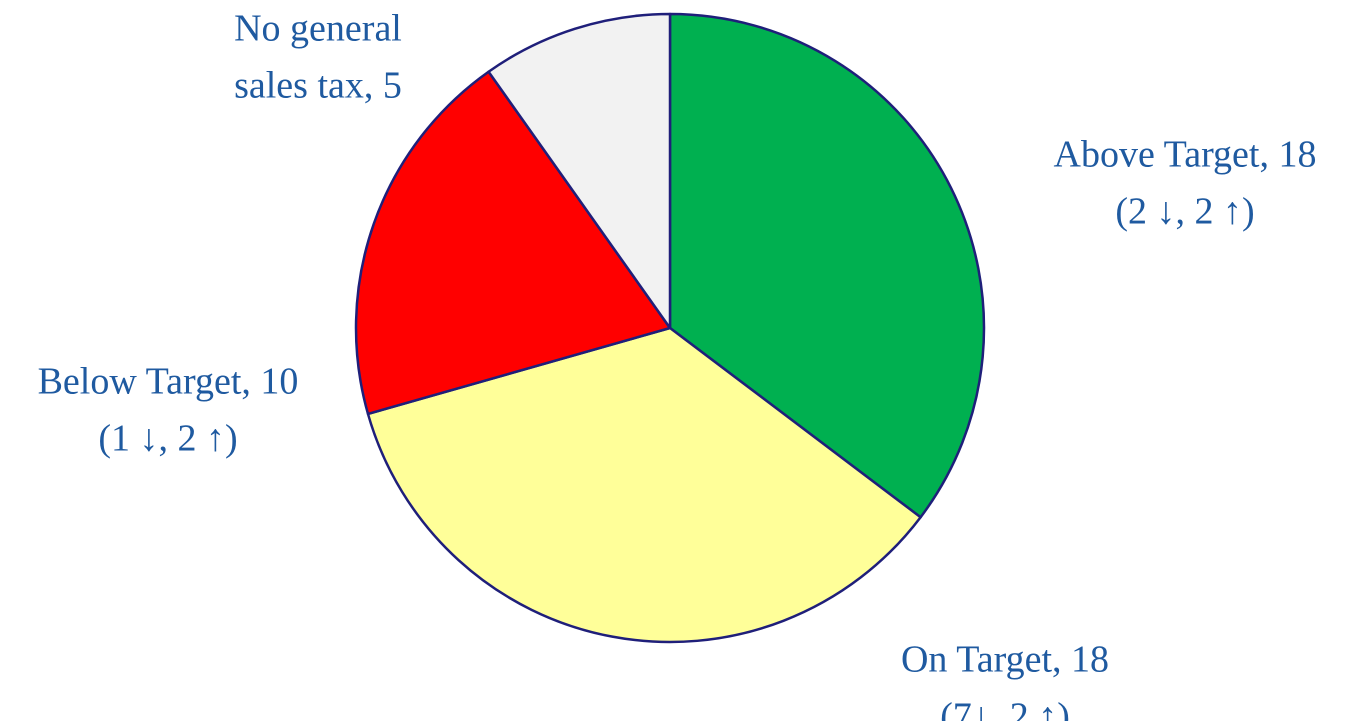  Describe the element at coordinates (1185, 155) in the screenshot. I see `slice-label: Above Target, 18` at that location.